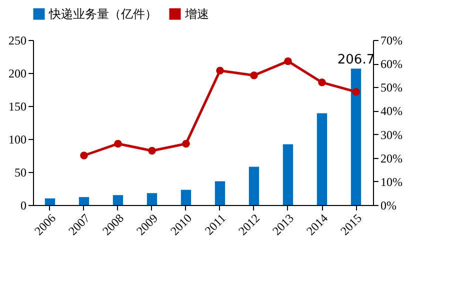  I want to click on x-tick-label: 2011, so click(215, 224).